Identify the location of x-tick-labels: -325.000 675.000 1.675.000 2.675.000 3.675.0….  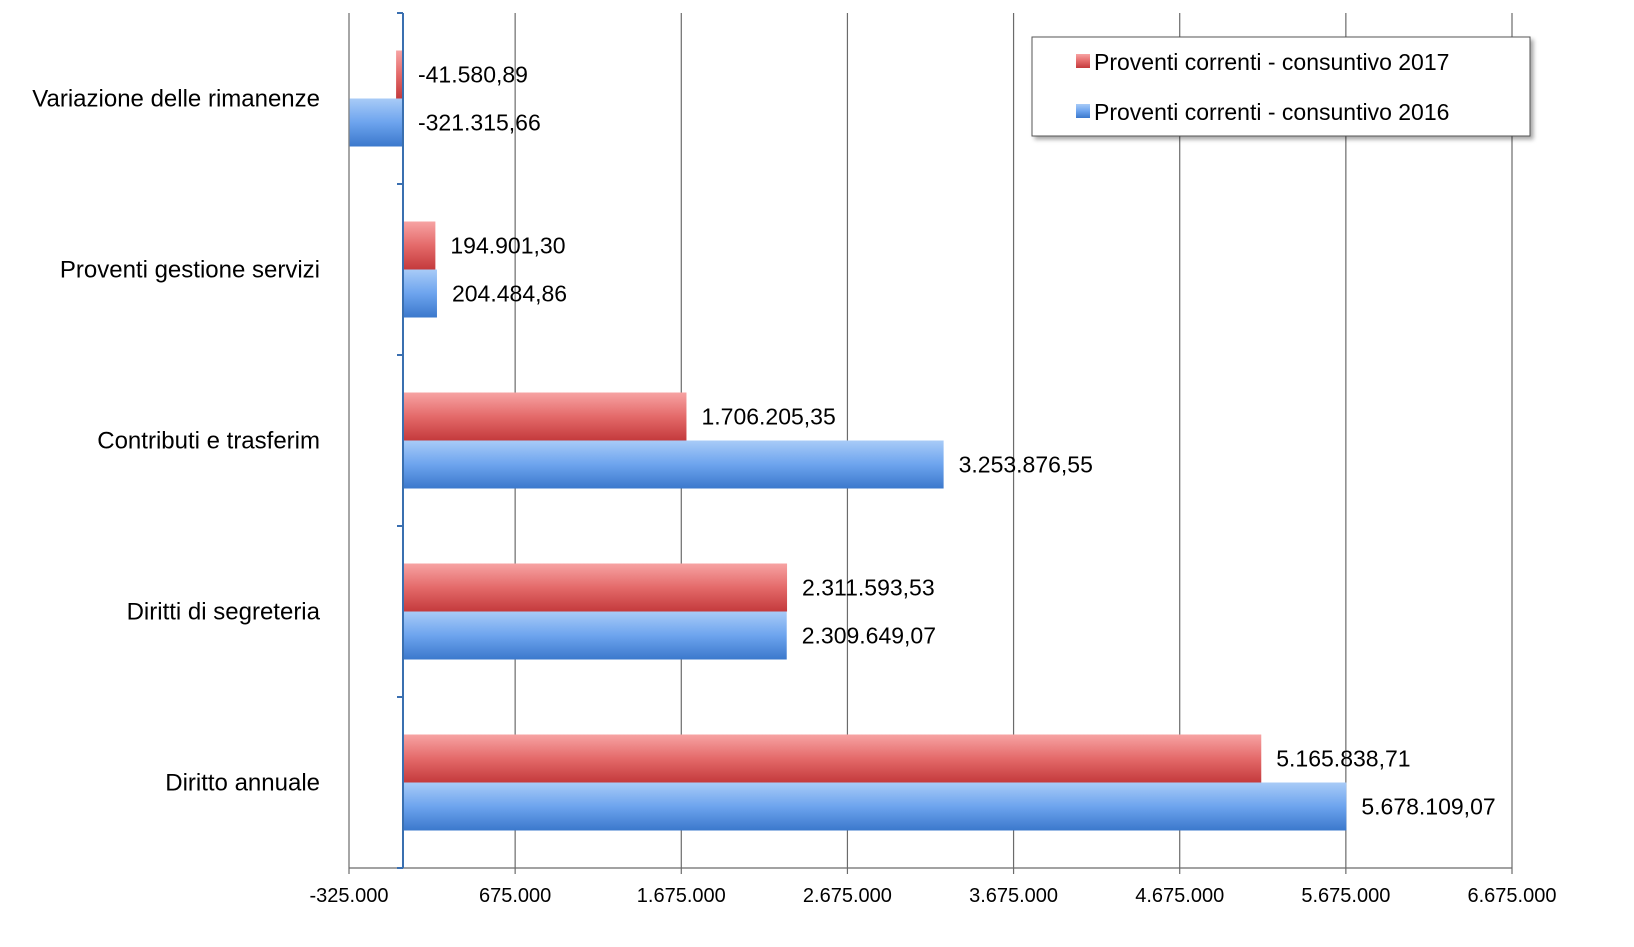
(933, 896).